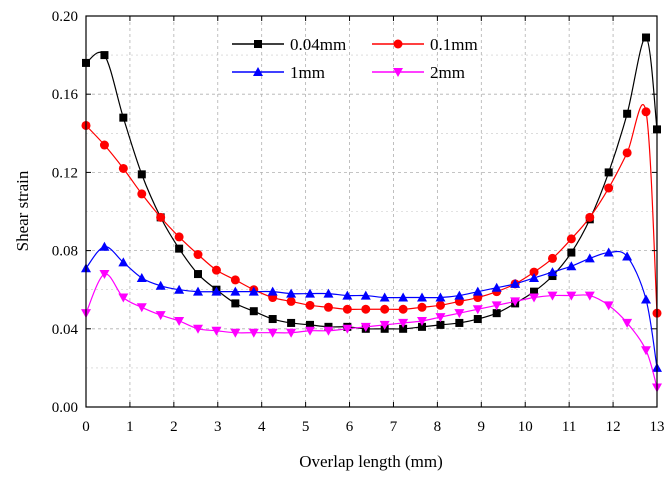 The width and height of the screenshot is (667, 479). What do you see at coordinates (525, 427) in the screenshot?
I see `x-tick-label: 10` at bounding box center [525, 427].